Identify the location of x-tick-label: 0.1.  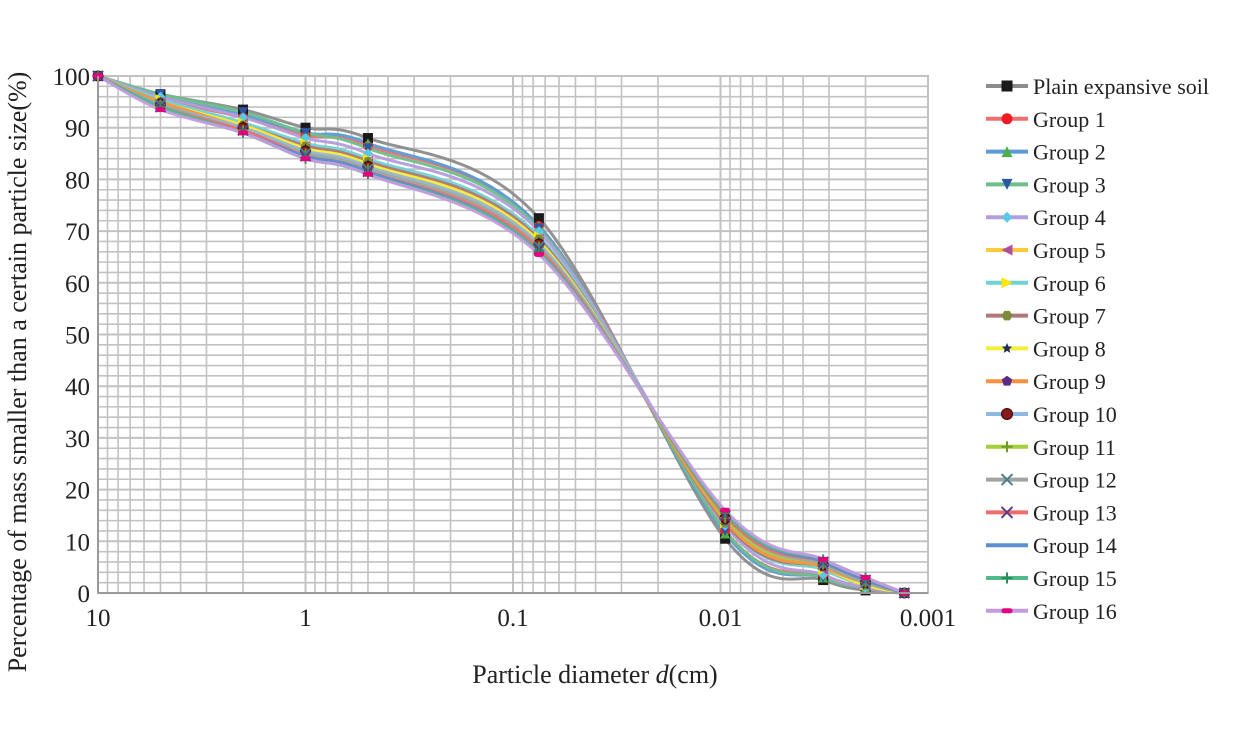
(512, 618).